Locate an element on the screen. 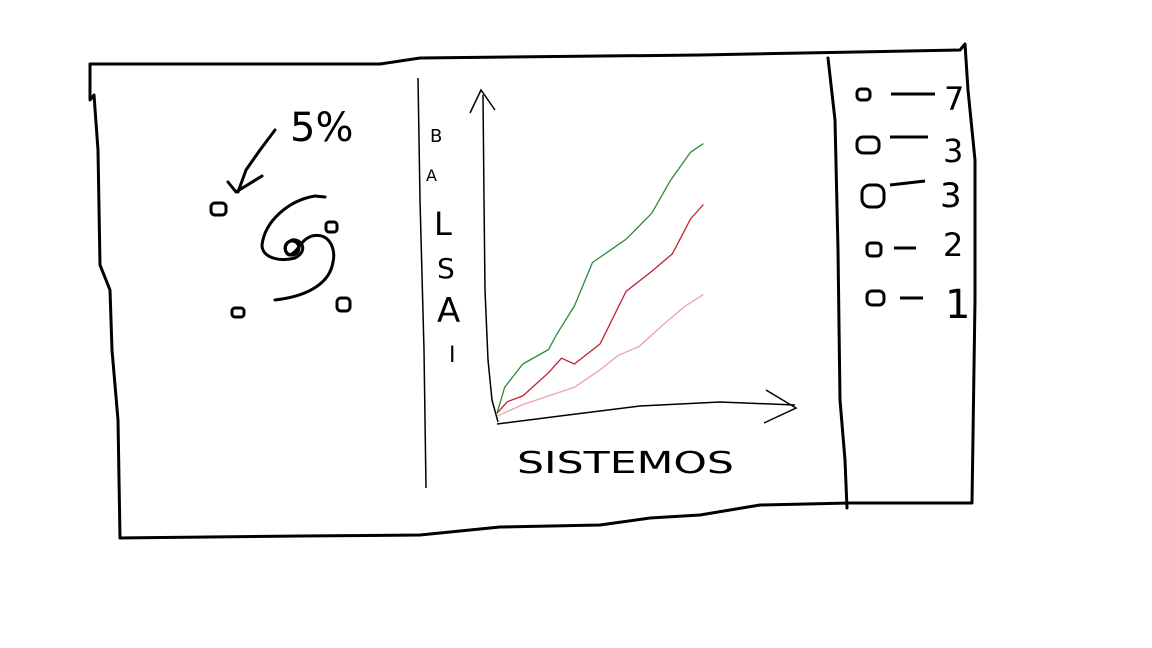 This screenshot has height=648, width=1152. legend-item-3: 3 is located at coordinates (911, 196).